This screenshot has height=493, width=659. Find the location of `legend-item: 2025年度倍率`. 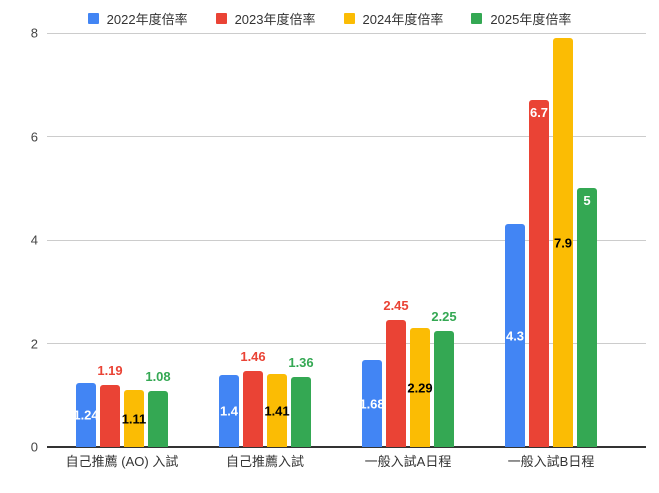

legend-item: 2025年度倍率 is located at coordinates (521, 18).